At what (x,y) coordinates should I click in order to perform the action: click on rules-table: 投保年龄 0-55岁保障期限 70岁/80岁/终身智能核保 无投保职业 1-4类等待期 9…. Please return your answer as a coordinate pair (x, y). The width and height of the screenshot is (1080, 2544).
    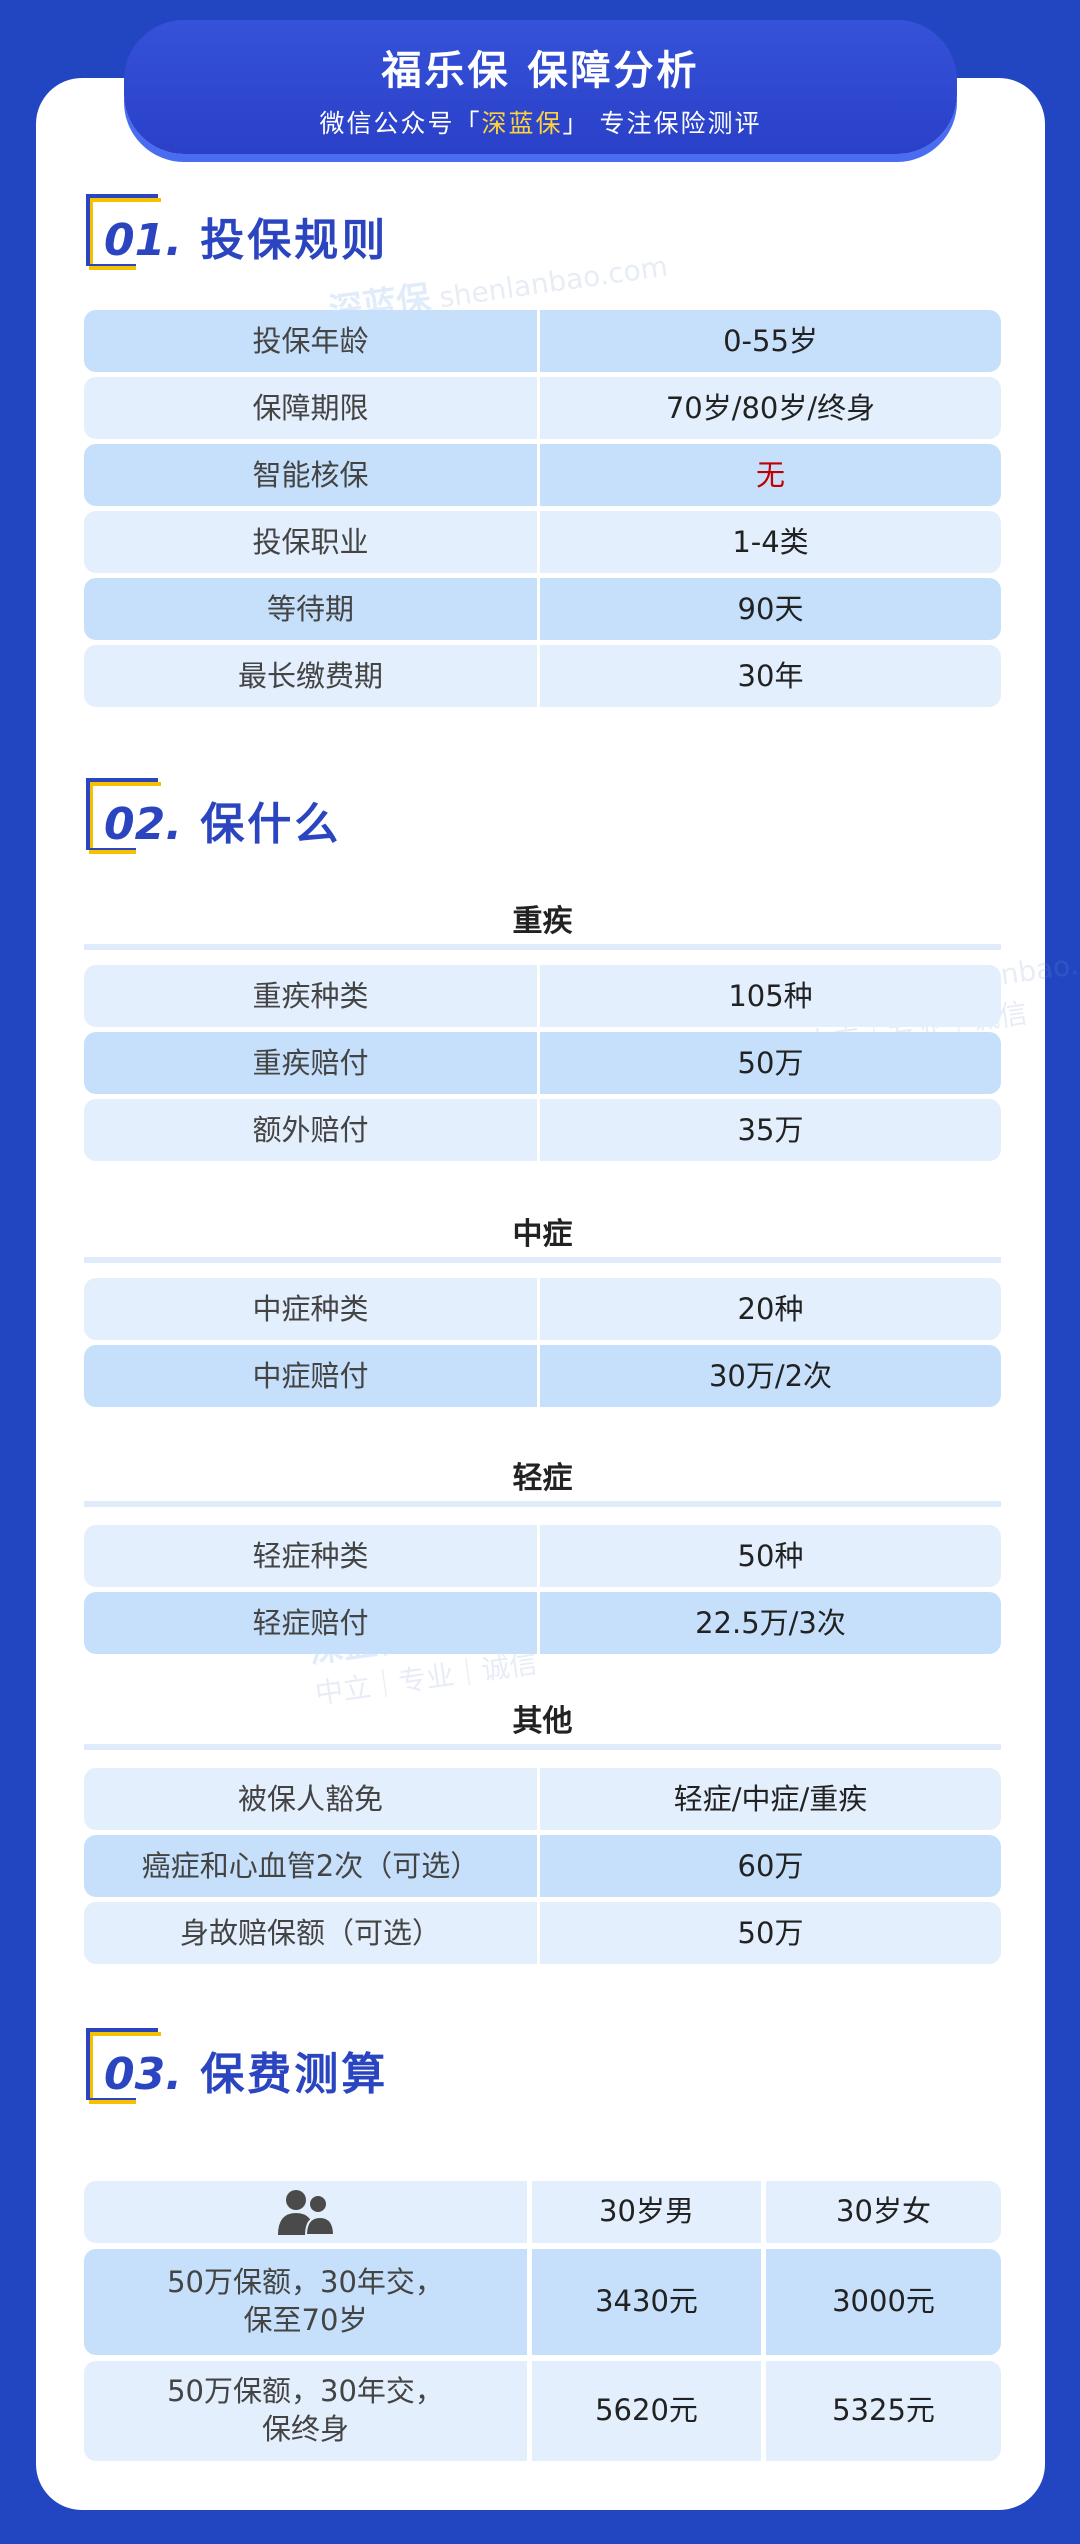
    Looking at the image, I should click on (542, 511).